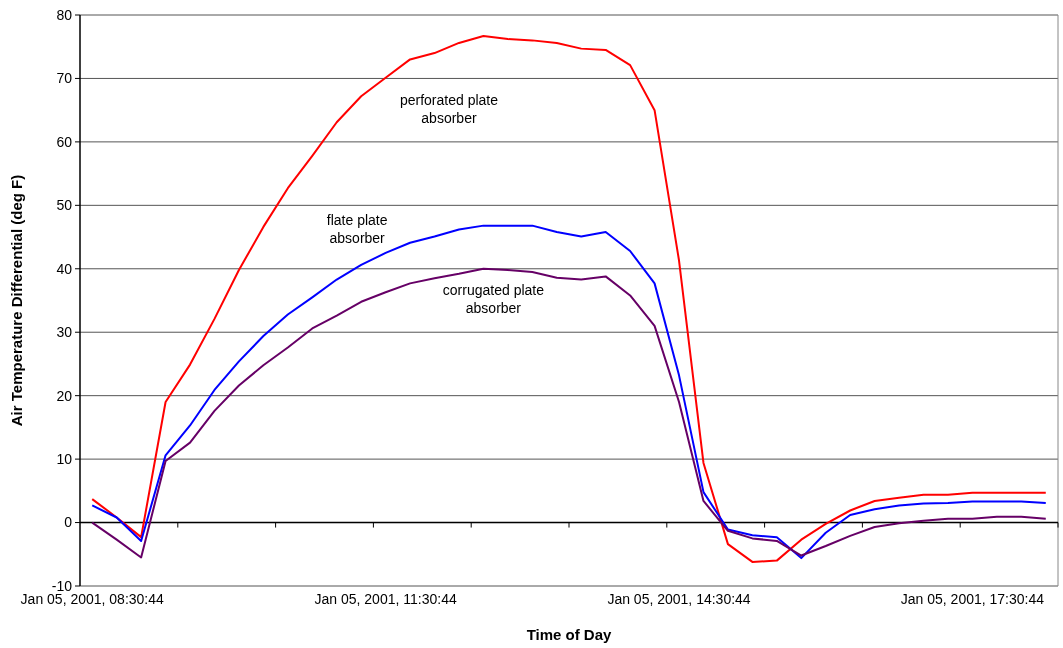 Image resolution: width=1063 pixels, height=648 pixels. What do you see at coordinates (62, 585) in the screenshot?
I see `y-tick-label: -10` at bounding box center [62, 585].